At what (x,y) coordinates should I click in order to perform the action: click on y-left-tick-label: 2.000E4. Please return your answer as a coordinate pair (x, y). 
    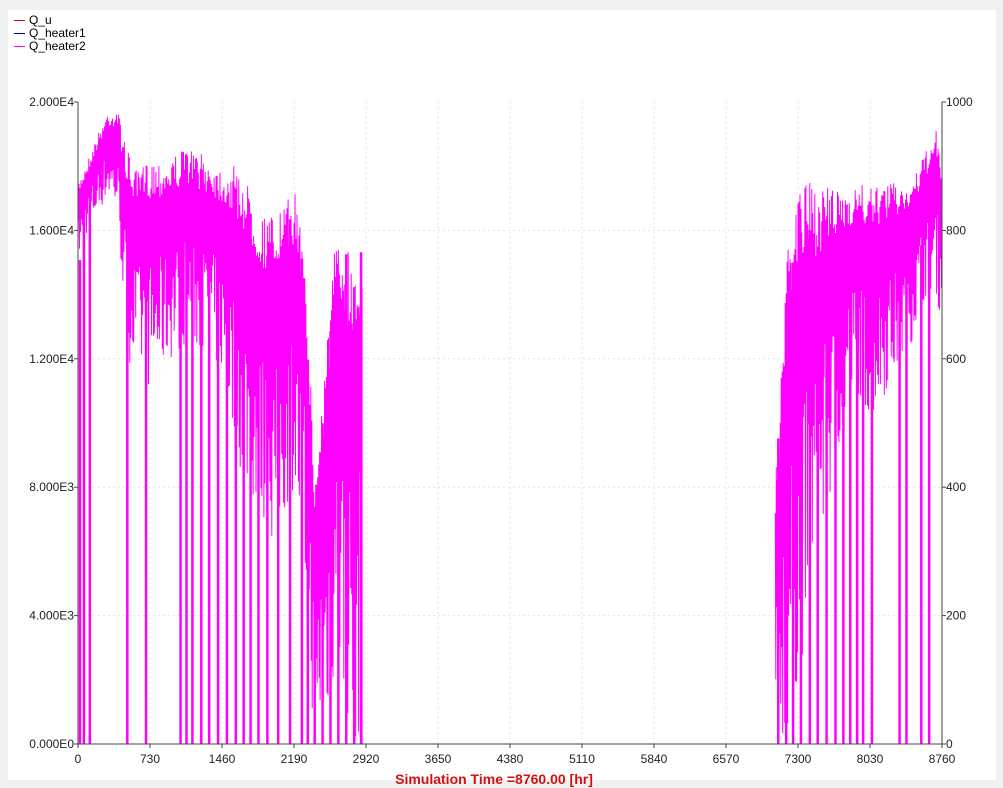
    Looking at the image, I should click on (51, 102).